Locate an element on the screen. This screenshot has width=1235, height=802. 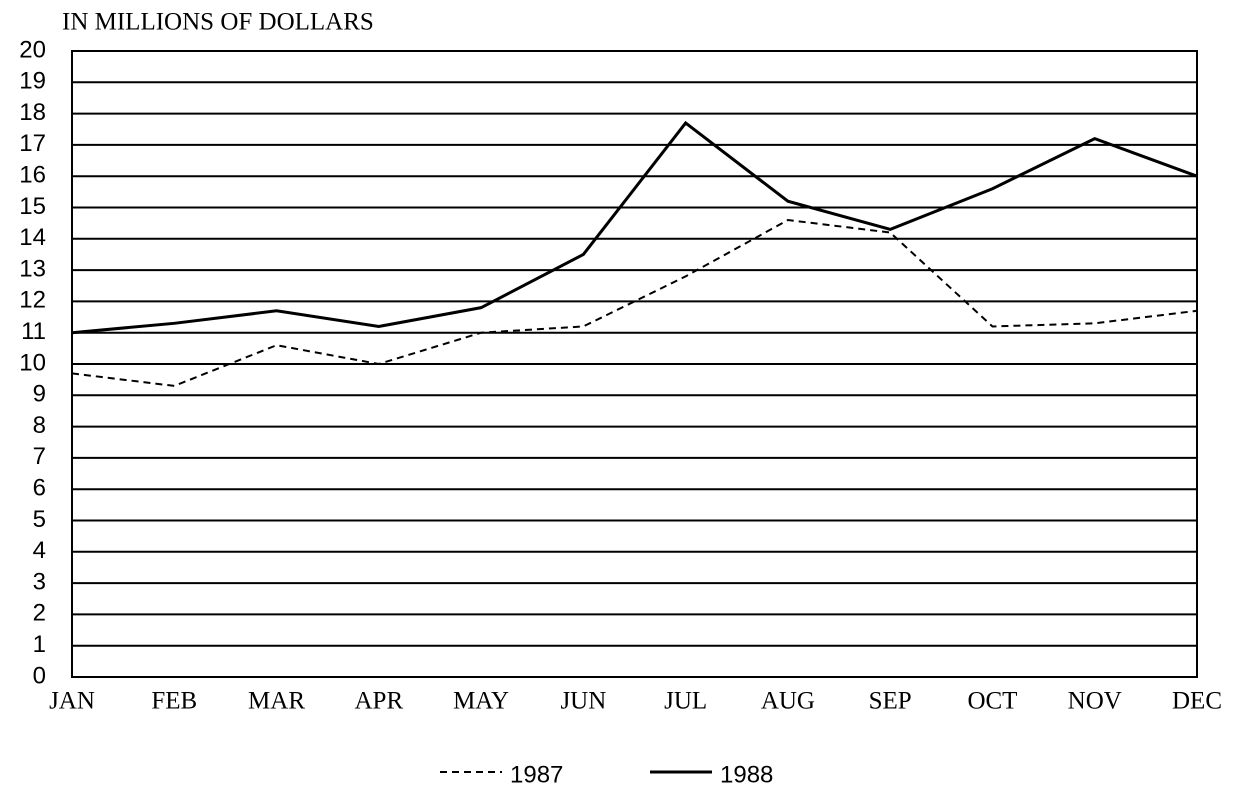
y-axis-title: IN MILLIONS OF DOLLARS is located at coordinates (218, 22).